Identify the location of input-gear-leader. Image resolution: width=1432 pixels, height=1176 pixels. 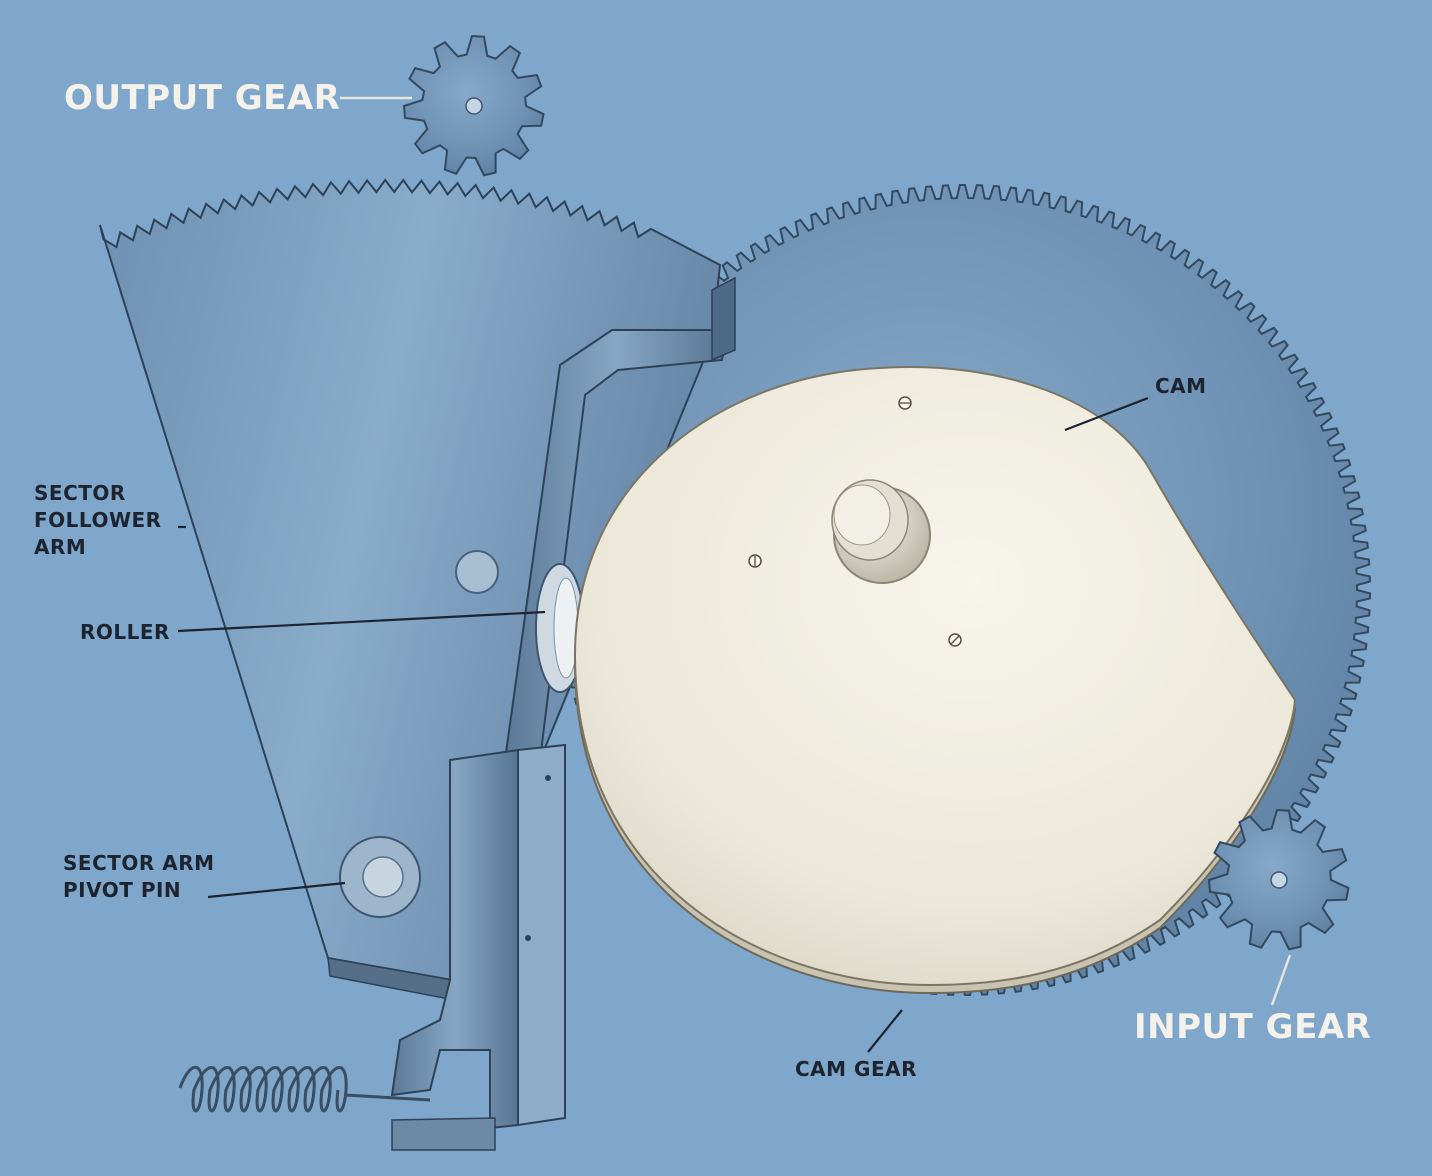
(1281, 980).